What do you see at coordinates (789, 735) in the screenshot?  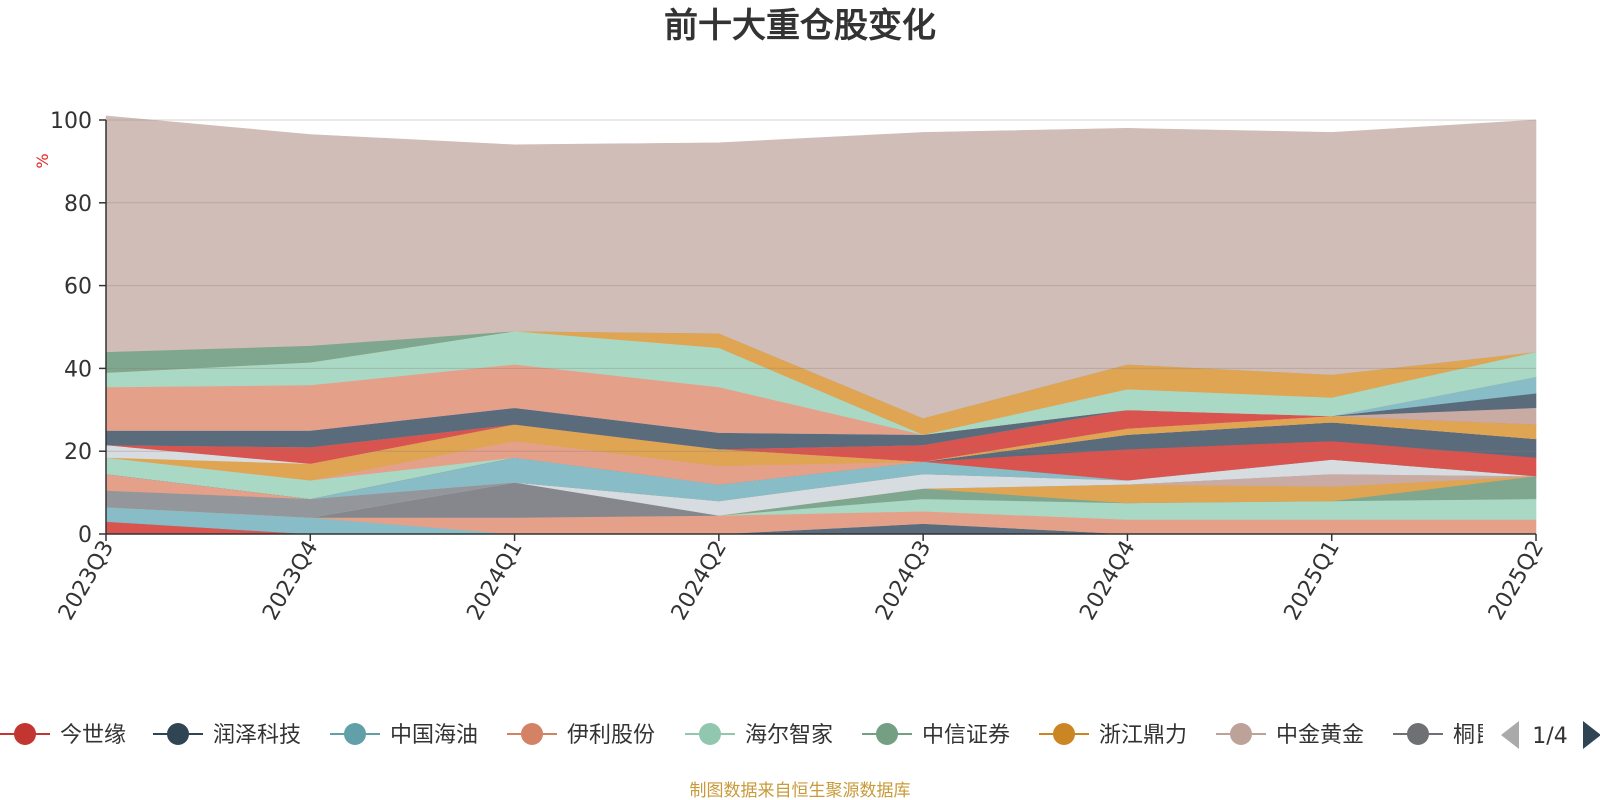 I see `legend-label-4: 海尔智家` at bounding box center [789, 735].